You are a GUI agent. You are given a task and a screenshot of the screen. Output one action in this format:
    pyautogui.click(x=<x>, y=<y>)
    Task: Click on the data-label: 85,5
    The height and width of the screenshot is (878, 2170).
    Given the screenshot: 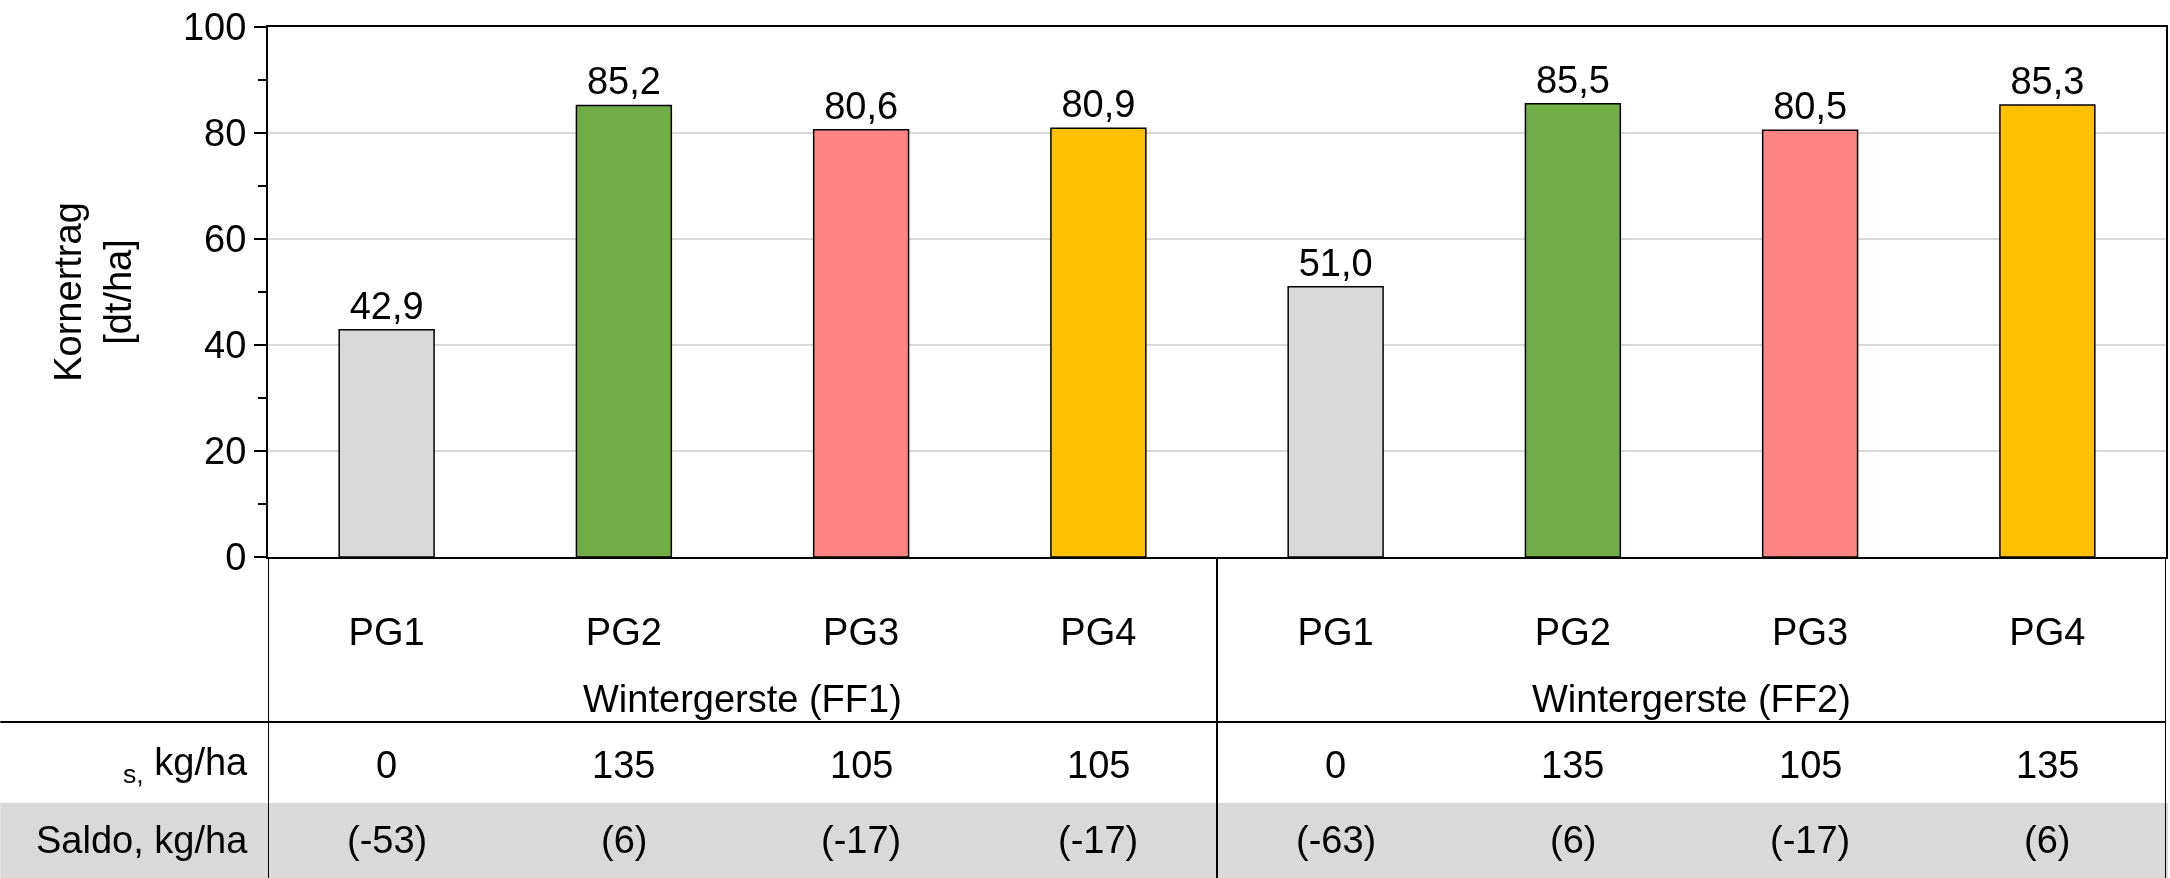 What is the action you would take?
    pyautogui.click(x=1572, y=79)
    